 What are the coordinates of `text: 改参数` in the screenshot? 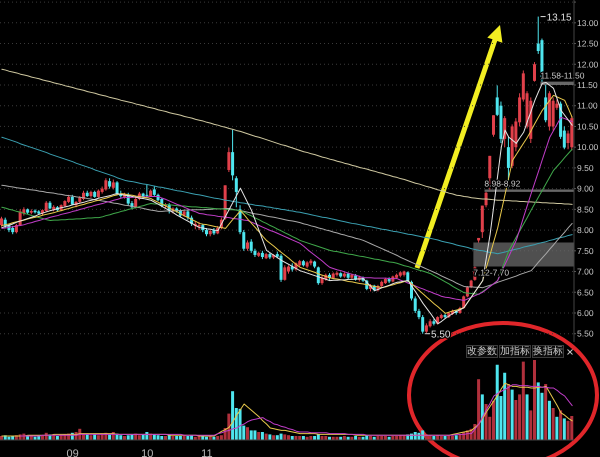 It's located at (482, 351).